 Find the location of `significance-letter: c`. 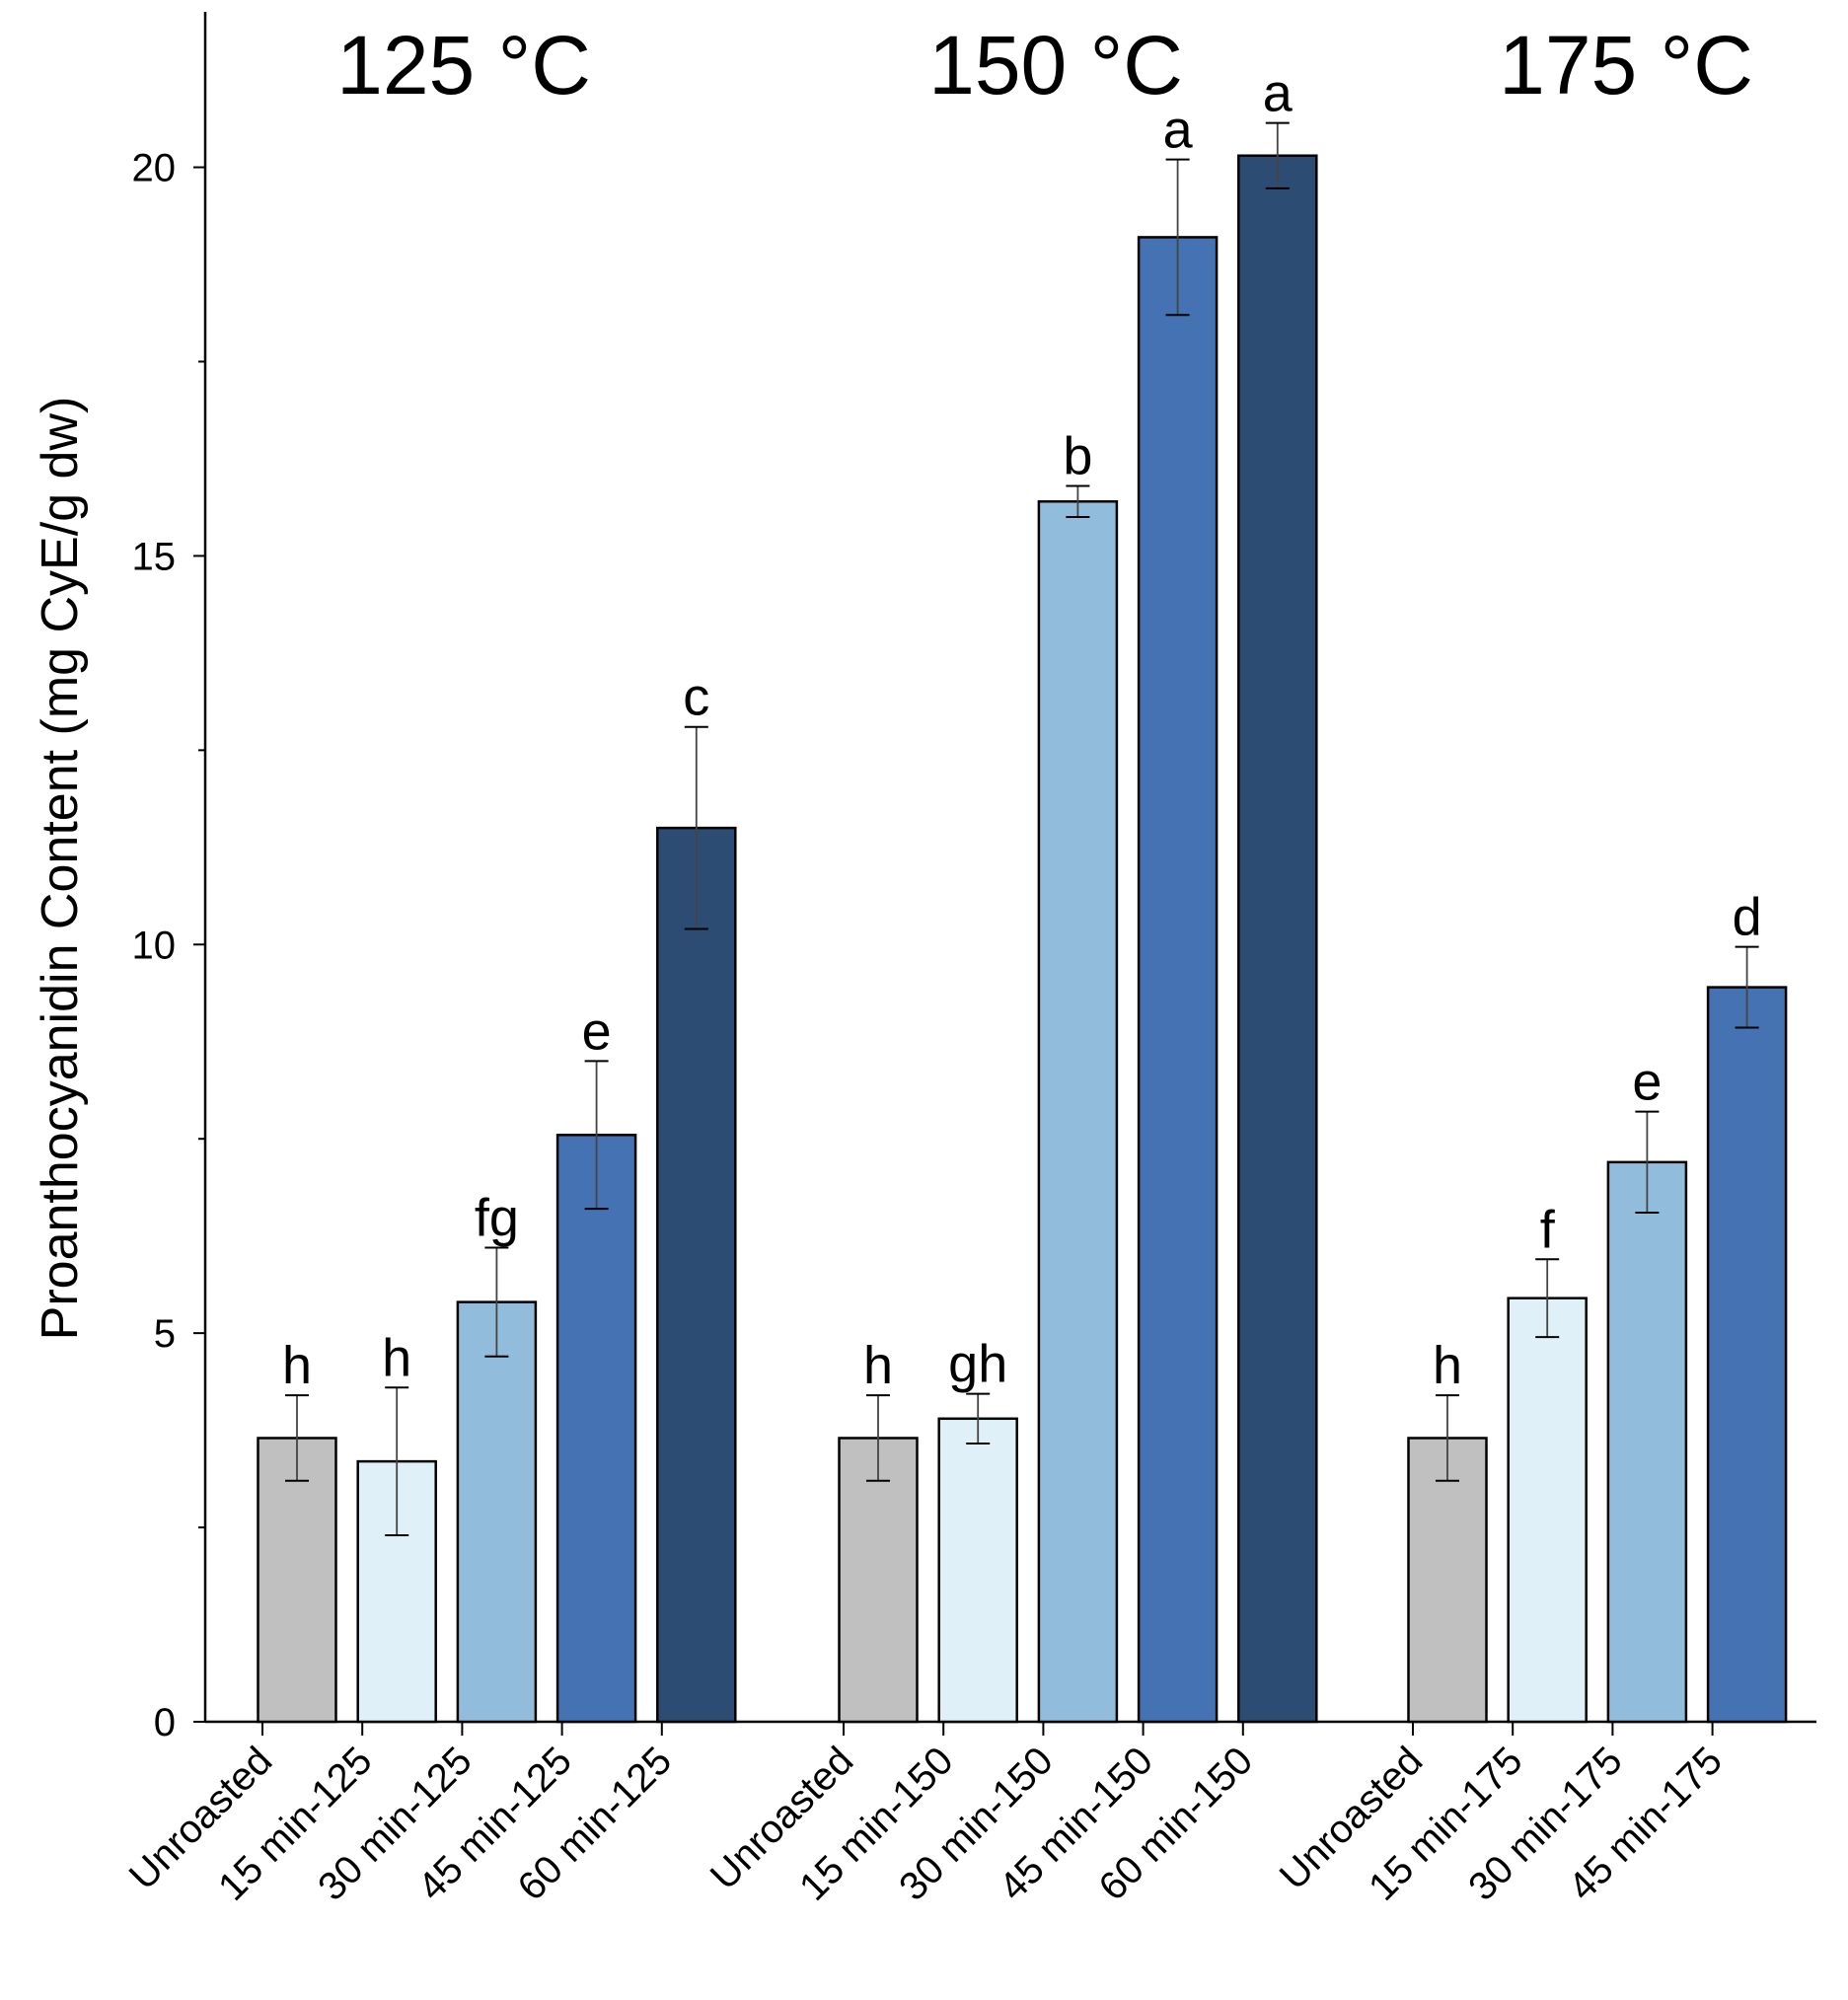

significance-letter: c is located at coordinates (696, 697).